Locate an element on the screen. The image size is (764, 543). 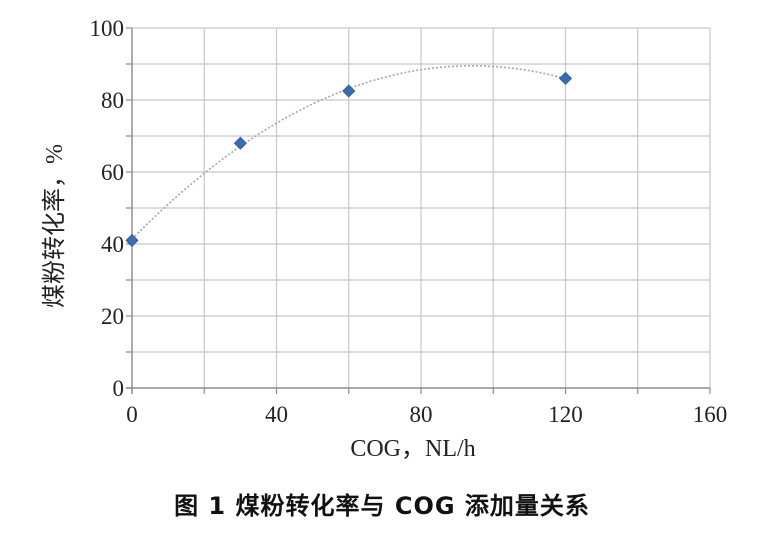
y-tick-label: 0 is located at coordinates (119, 388).